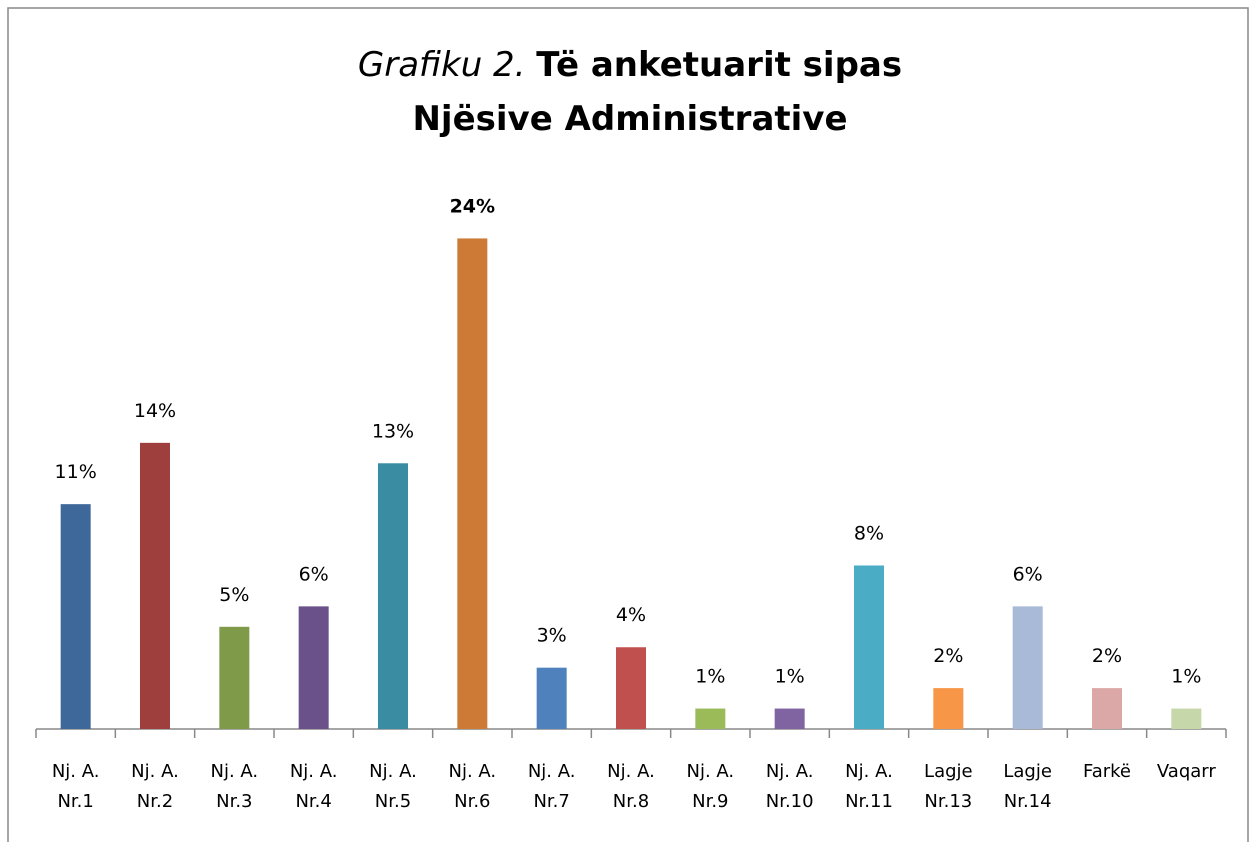 The width and height of the screenshot is (1252, 842). I want to click on x-tick-label: Nj. A. Nr.4, so click(313, 786).